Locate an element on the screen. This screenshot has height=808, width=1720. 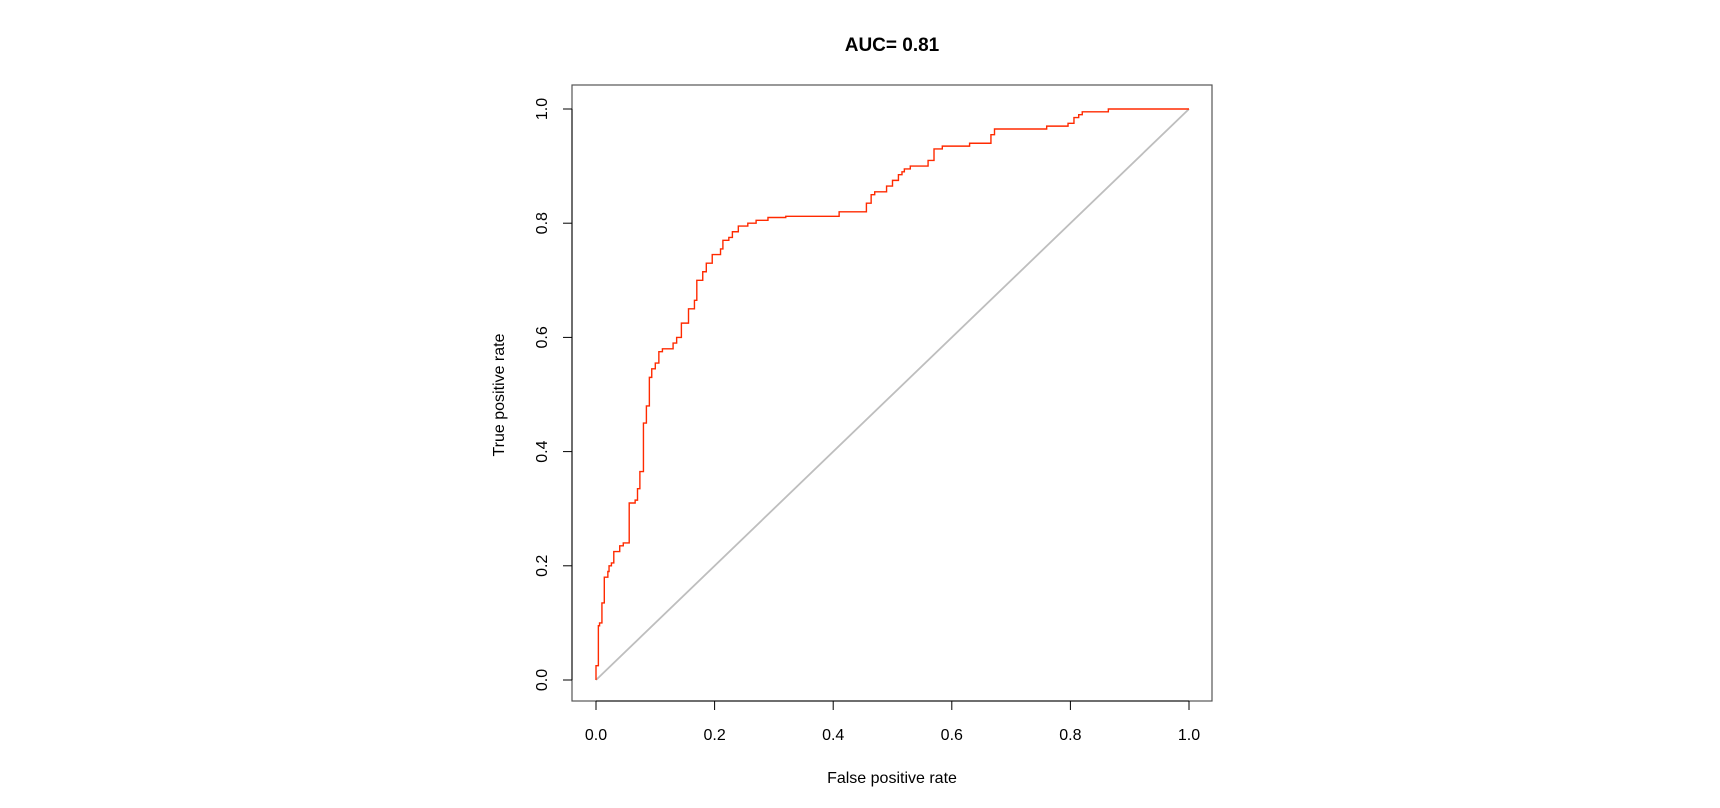
y-axis-label: True positive rate is located at coordinates (499, 394).